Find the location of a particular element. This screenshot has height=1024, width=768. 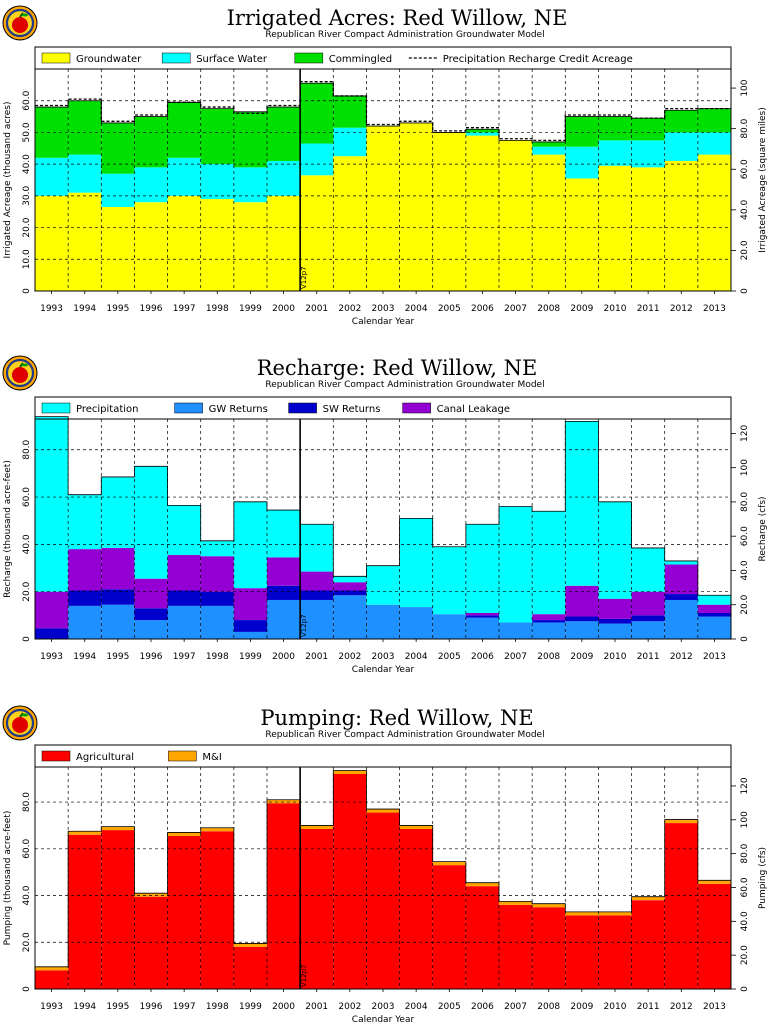

logo-apple is located at coordinates (20, 375).